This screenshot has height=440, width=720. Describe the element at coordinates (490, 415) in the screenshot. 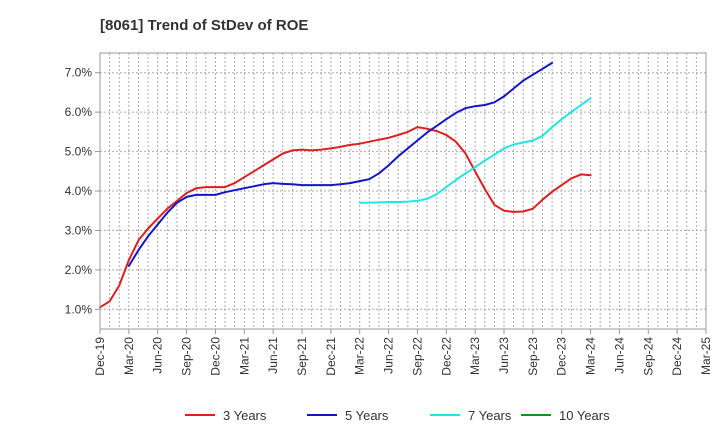

I see `legend-label: 7 Years` at that location.